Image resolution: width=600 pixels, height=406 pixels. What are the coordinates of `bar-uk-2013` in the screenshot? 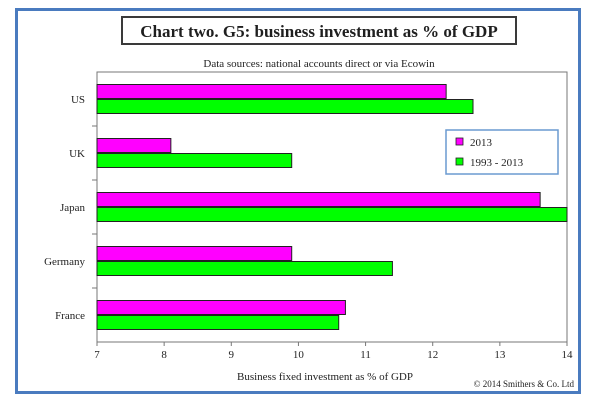 It's located at (134, 145).